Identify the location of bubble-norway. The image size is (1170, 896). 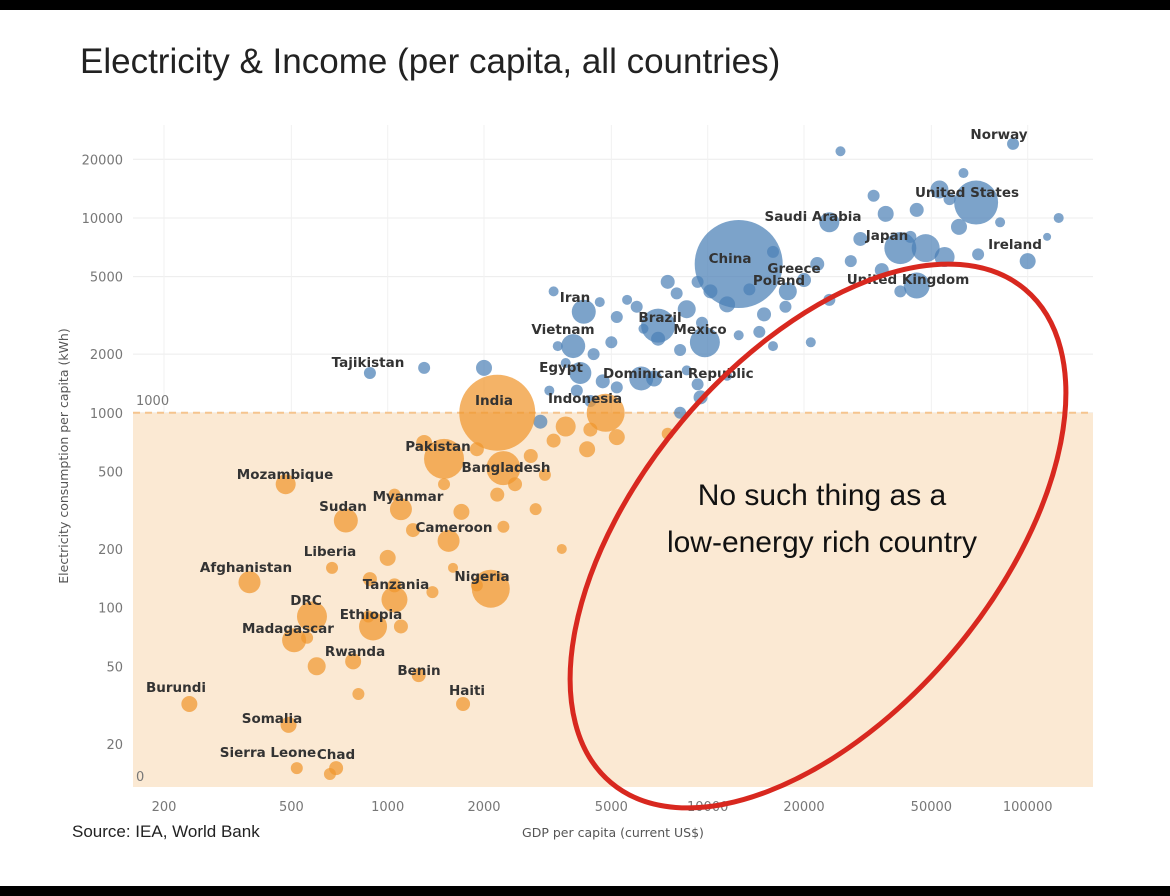
(1013, 143).